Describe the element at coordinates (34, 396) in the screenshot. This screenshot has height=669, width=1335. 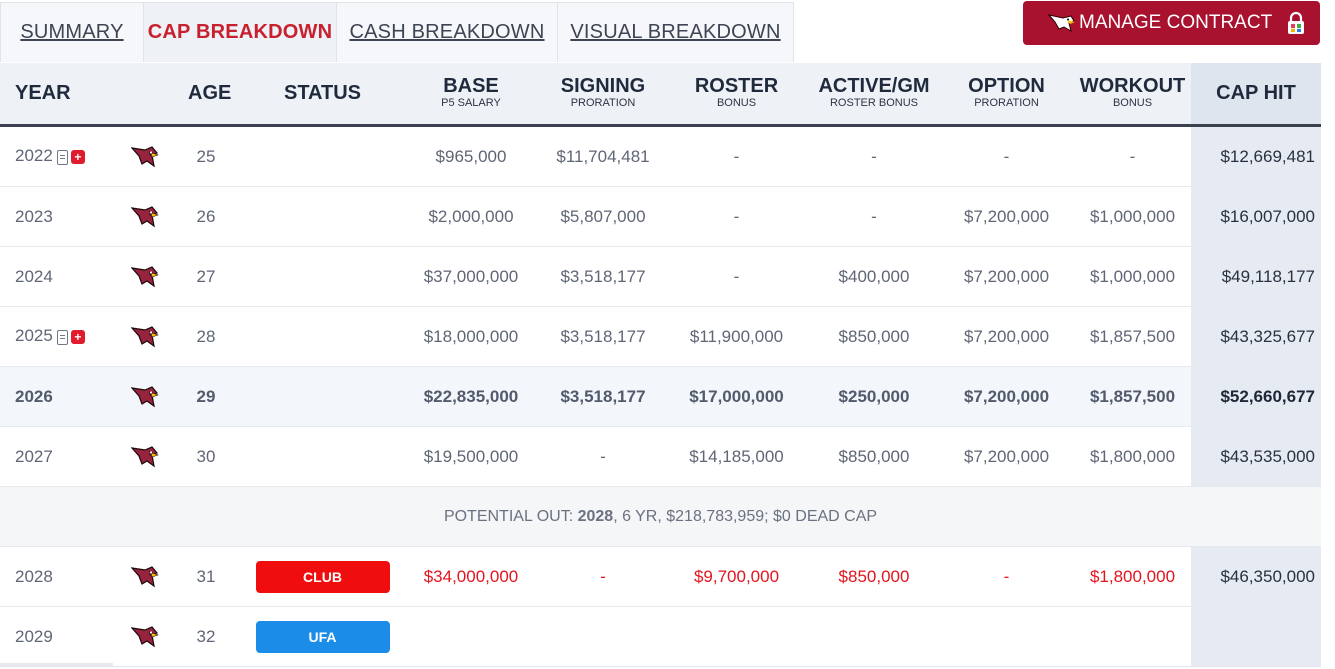
I see `year-value: 2026` at that location.